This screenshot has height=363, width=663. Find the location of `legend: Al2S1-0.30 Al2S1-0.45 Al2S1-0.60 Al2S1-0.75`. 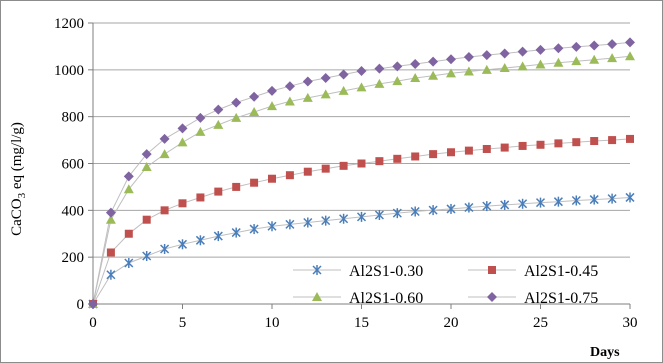

legend: Al2S1-0.30 Al2S1-0.45 Al2S1-0.60 Al2S1-0.75 is located at coordinates (445, 285).